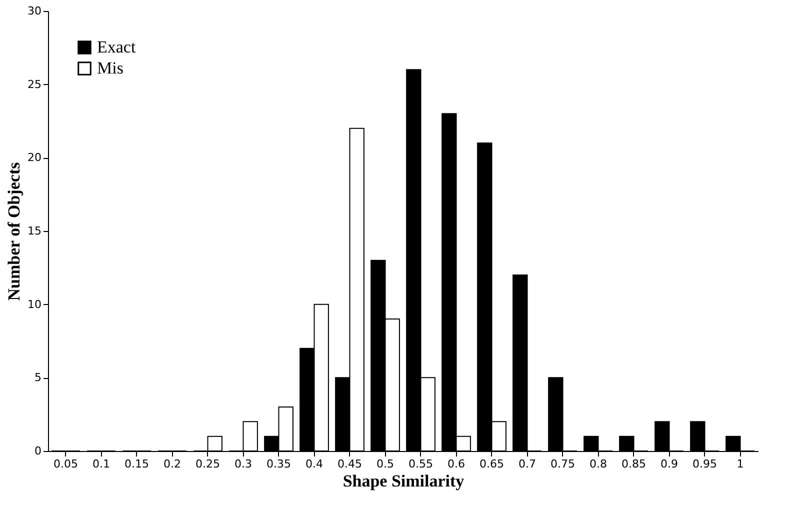  Describe the element at coordinates (35, 231) in the screenshot. I see `y-tick-label: 15` at that location.